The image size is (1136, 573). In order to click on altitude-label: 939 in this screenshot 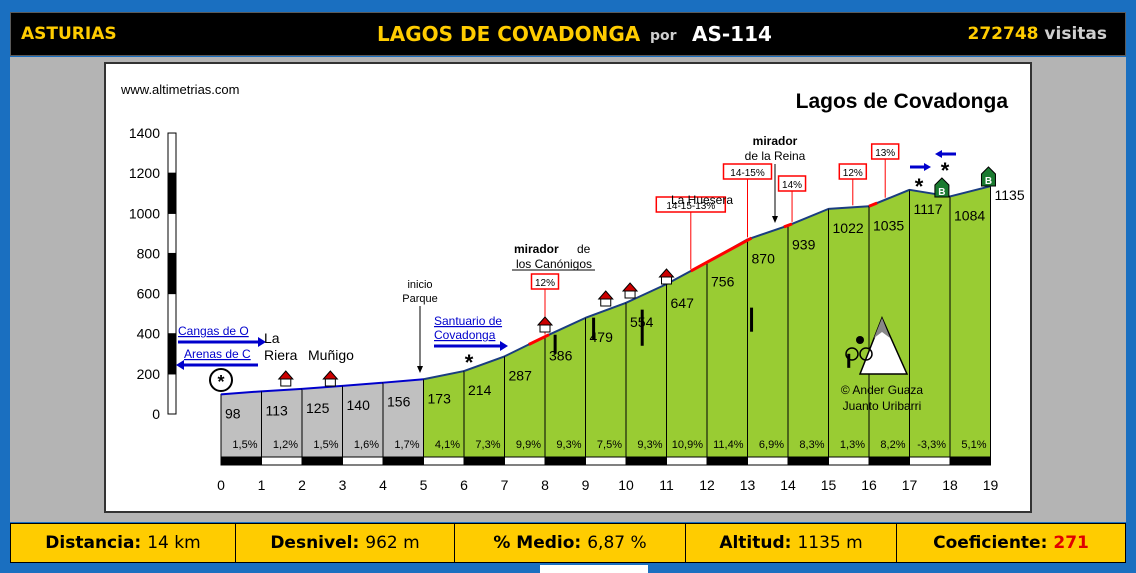, I will do `click(804, 245)`.